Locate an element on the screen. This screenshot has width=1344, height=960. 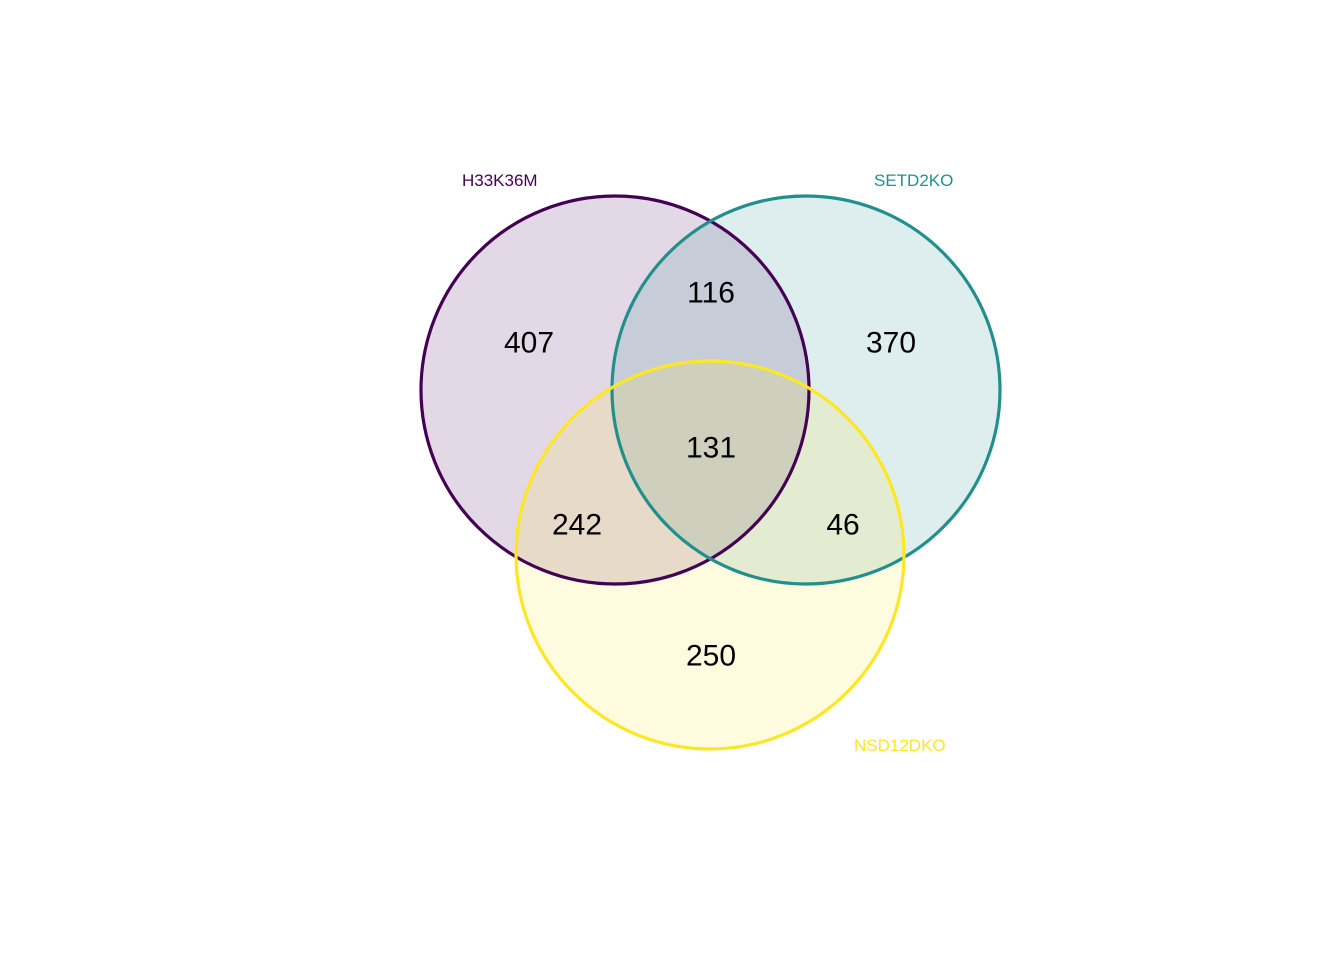
count-setd2ko-nsd12dko: 46 is located at coordinates (842, 525).